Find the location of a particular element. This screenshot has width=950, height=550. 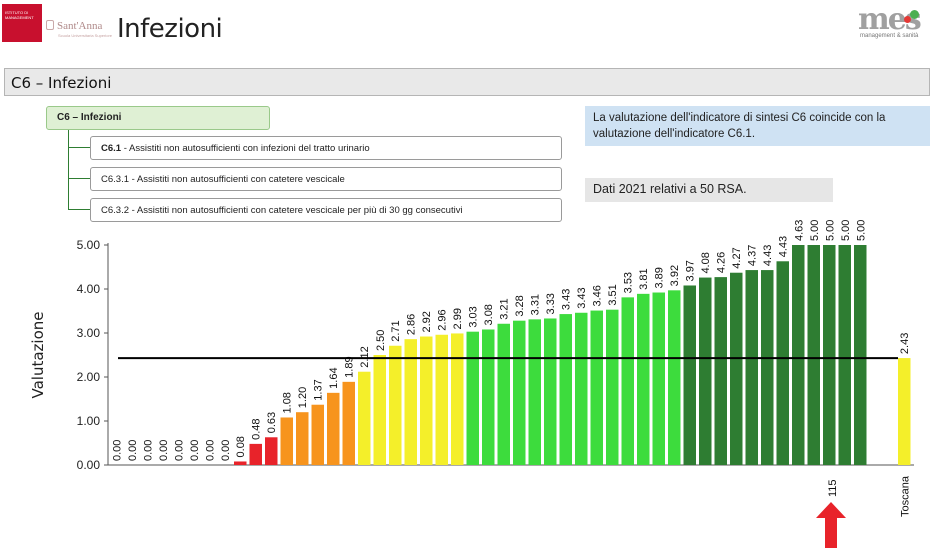

bar-value-label: 3.81 is located at coordinates (644, 278).